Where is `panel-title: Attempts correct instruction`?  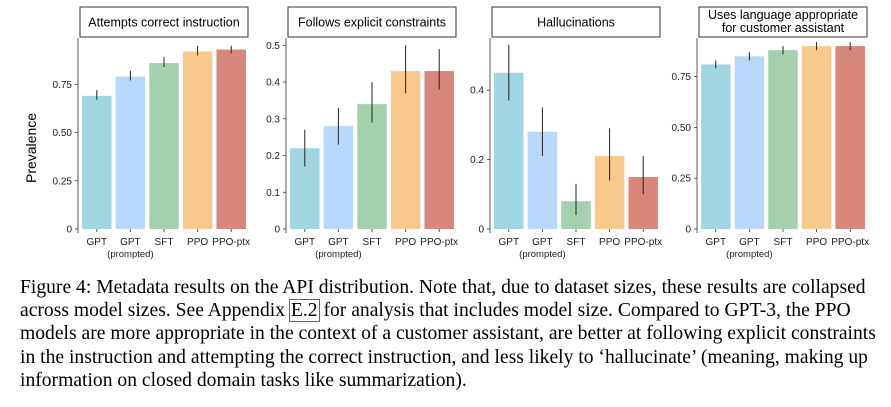 panel-title: Attempts correct instruction is located at coordinates (163, 23).